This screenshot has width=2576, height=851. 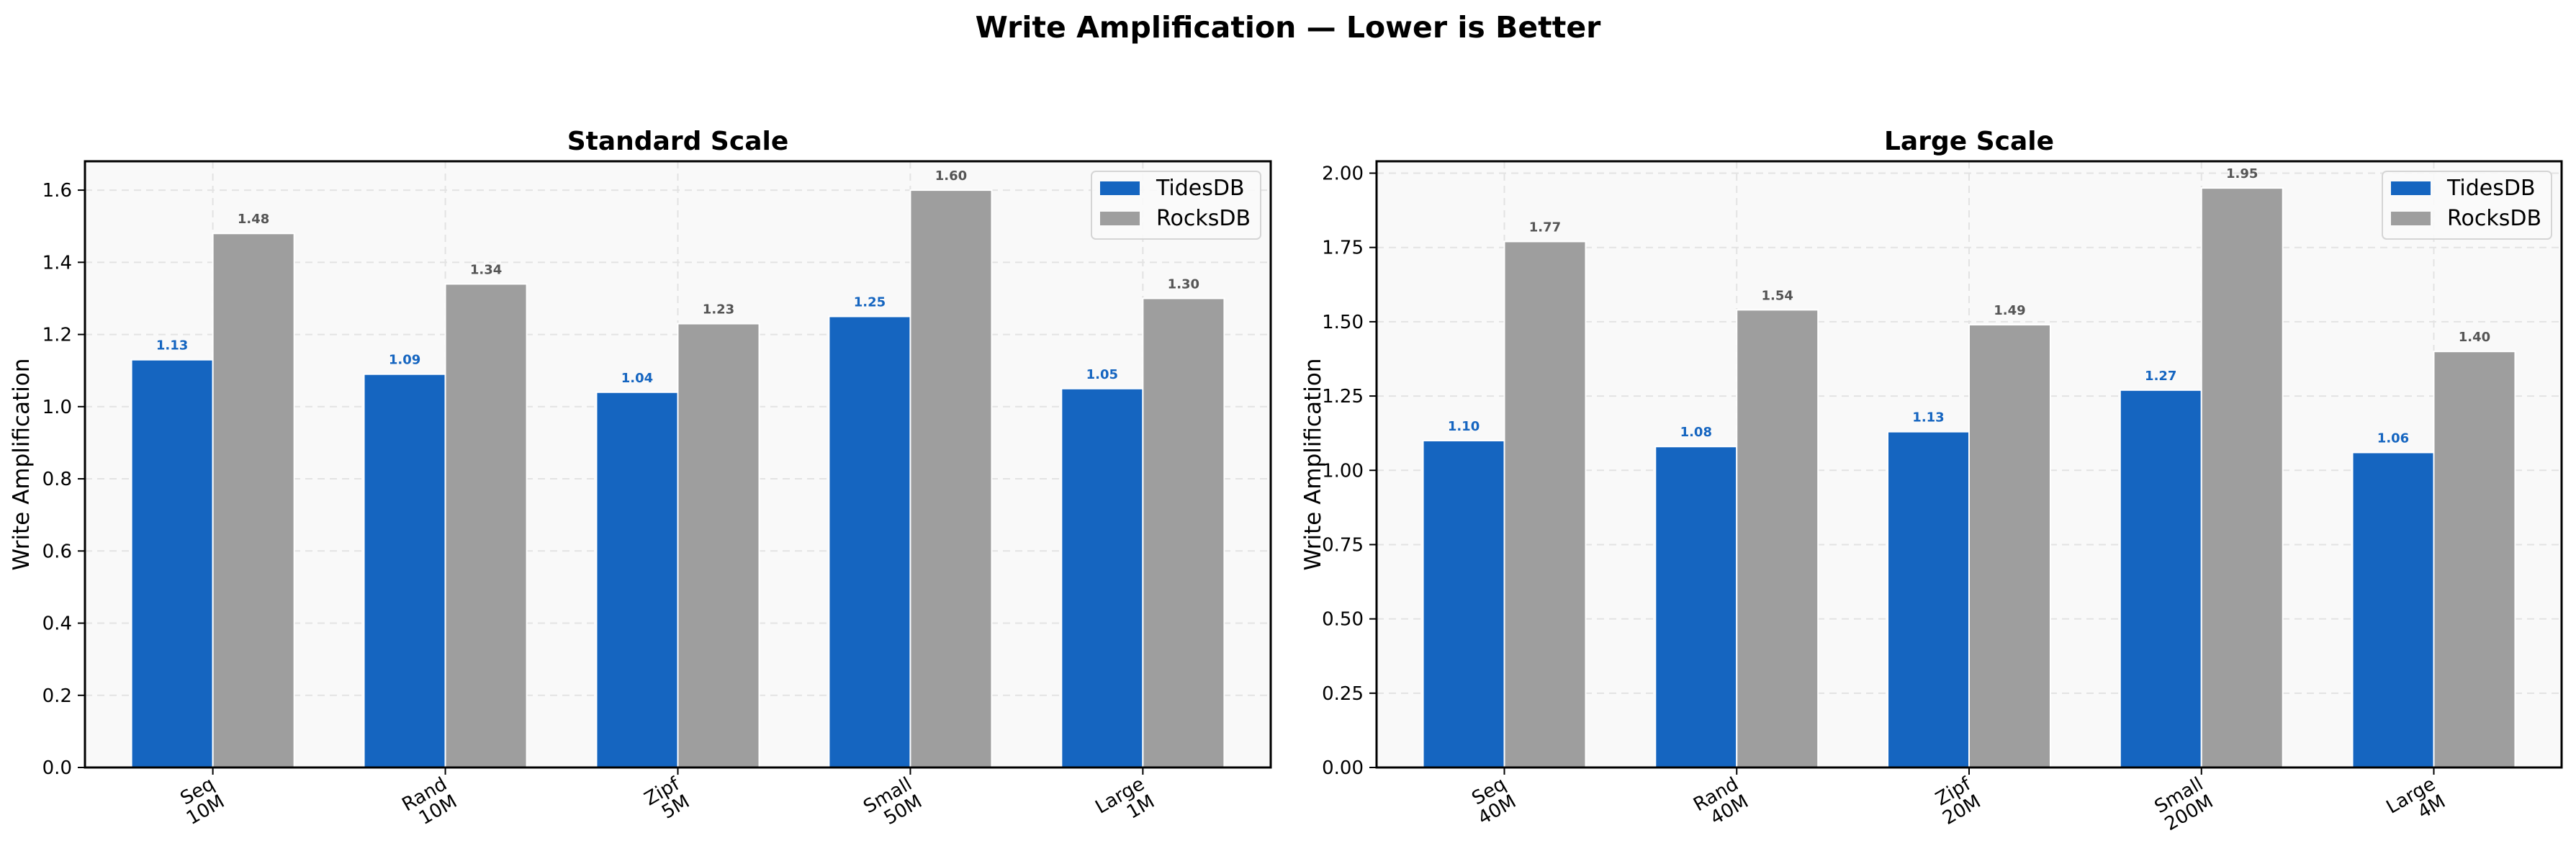 What do you see at coordinates (201, 801) in the screenshot?
I see `x-tick-label: Seq10M` at bounding box center [201, 801].